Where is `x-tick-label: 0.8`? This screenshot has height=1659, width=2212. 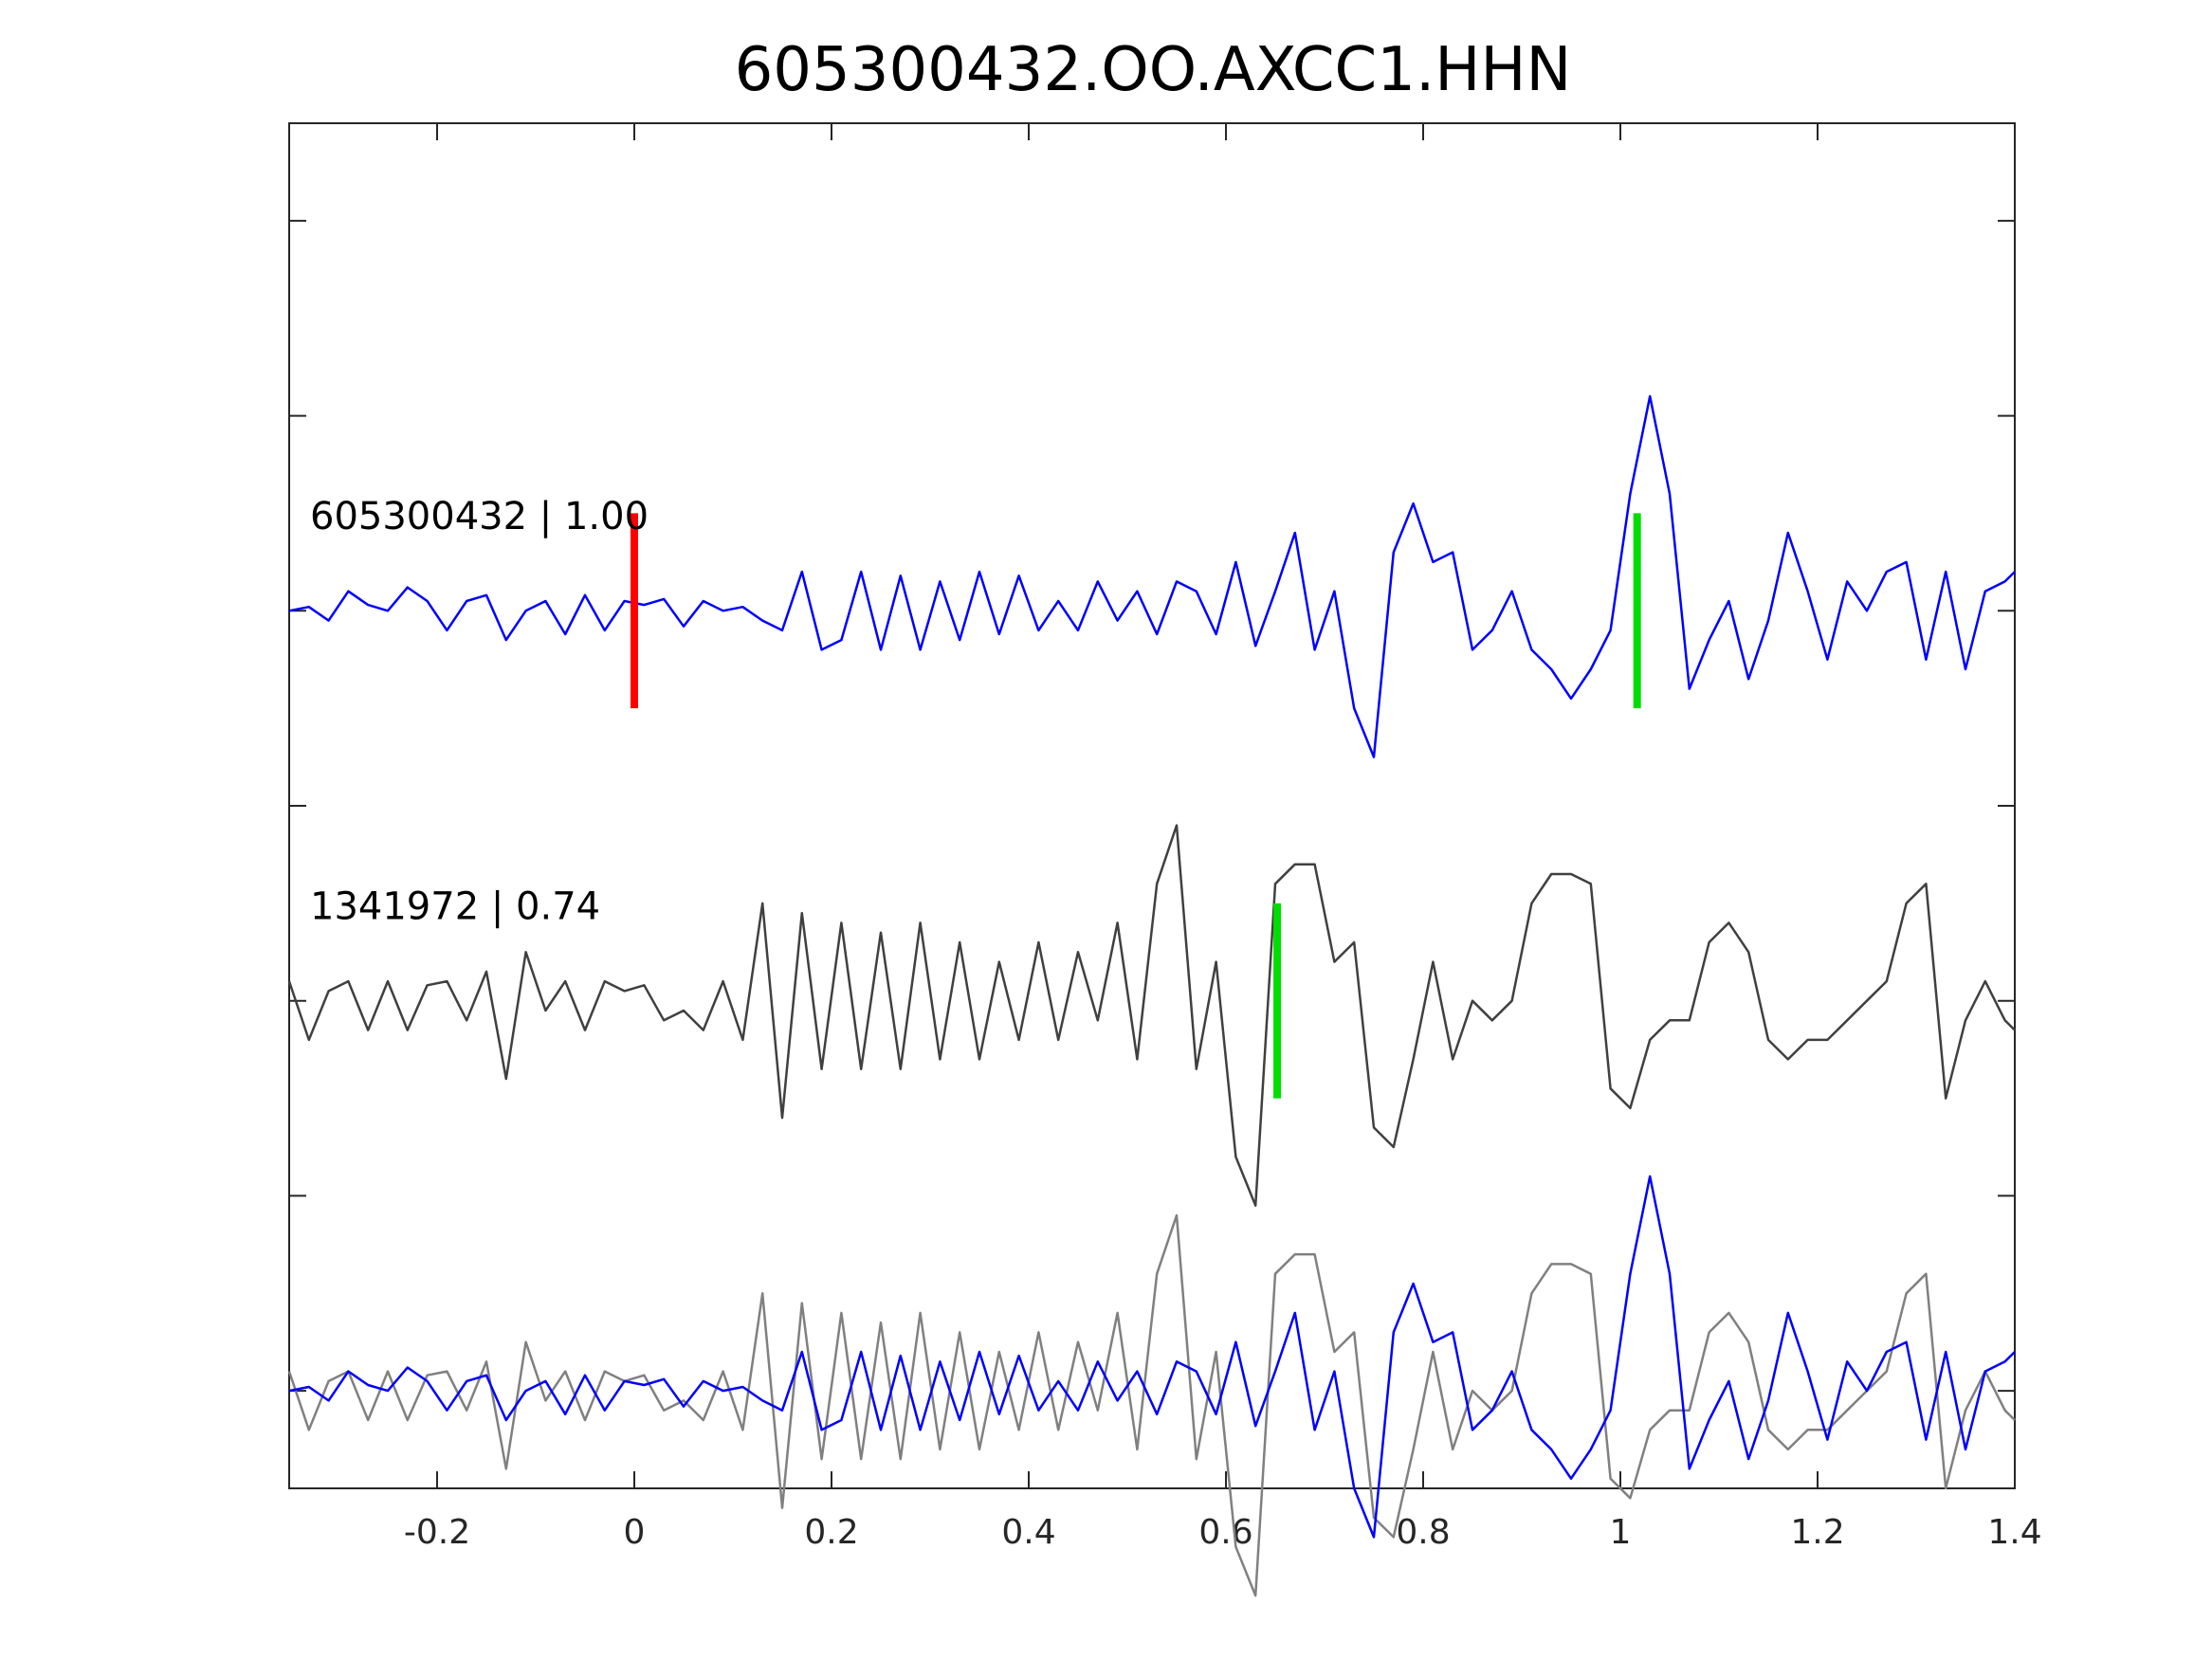 x-tick-label: 0.8 is located at coordinates (1423, 1532).